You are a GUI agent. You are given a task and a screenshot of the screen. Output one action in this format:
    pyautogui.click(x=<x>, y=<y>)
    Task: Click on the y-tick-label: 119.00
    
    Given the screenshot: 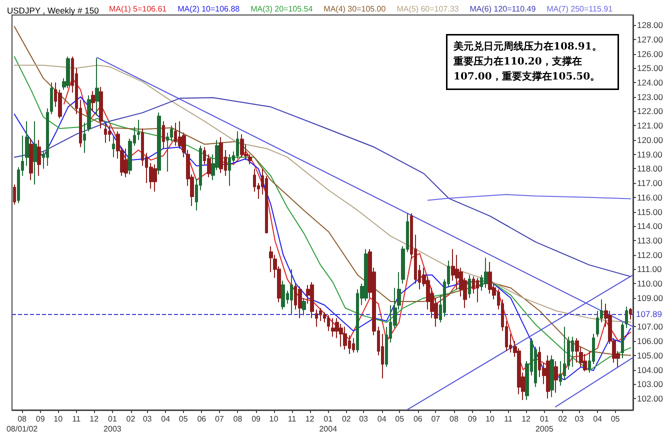 What is the action you would take?
    pyautogui.click(x=650, y=154)
    